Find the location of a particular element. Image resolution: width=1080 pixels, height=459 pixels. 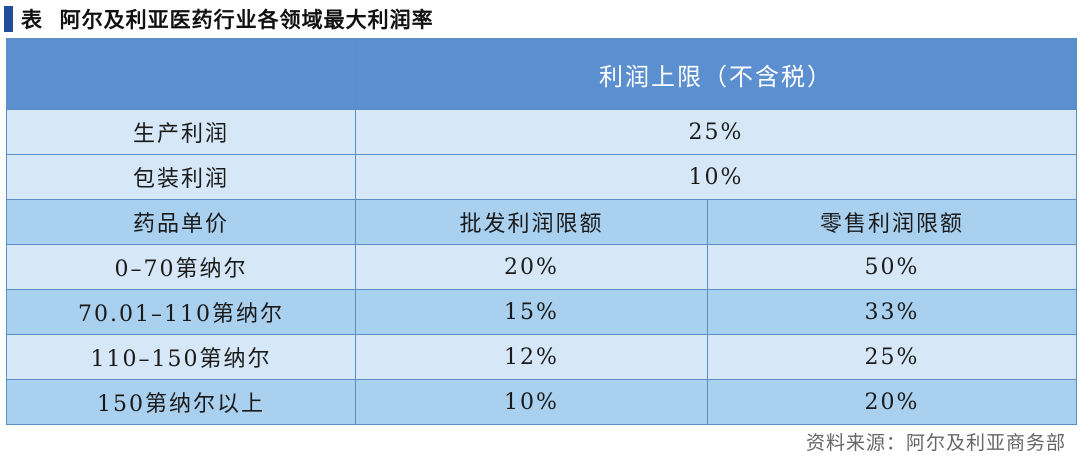

subheader-price: 药品单价 is located at coordinates (181, 222).